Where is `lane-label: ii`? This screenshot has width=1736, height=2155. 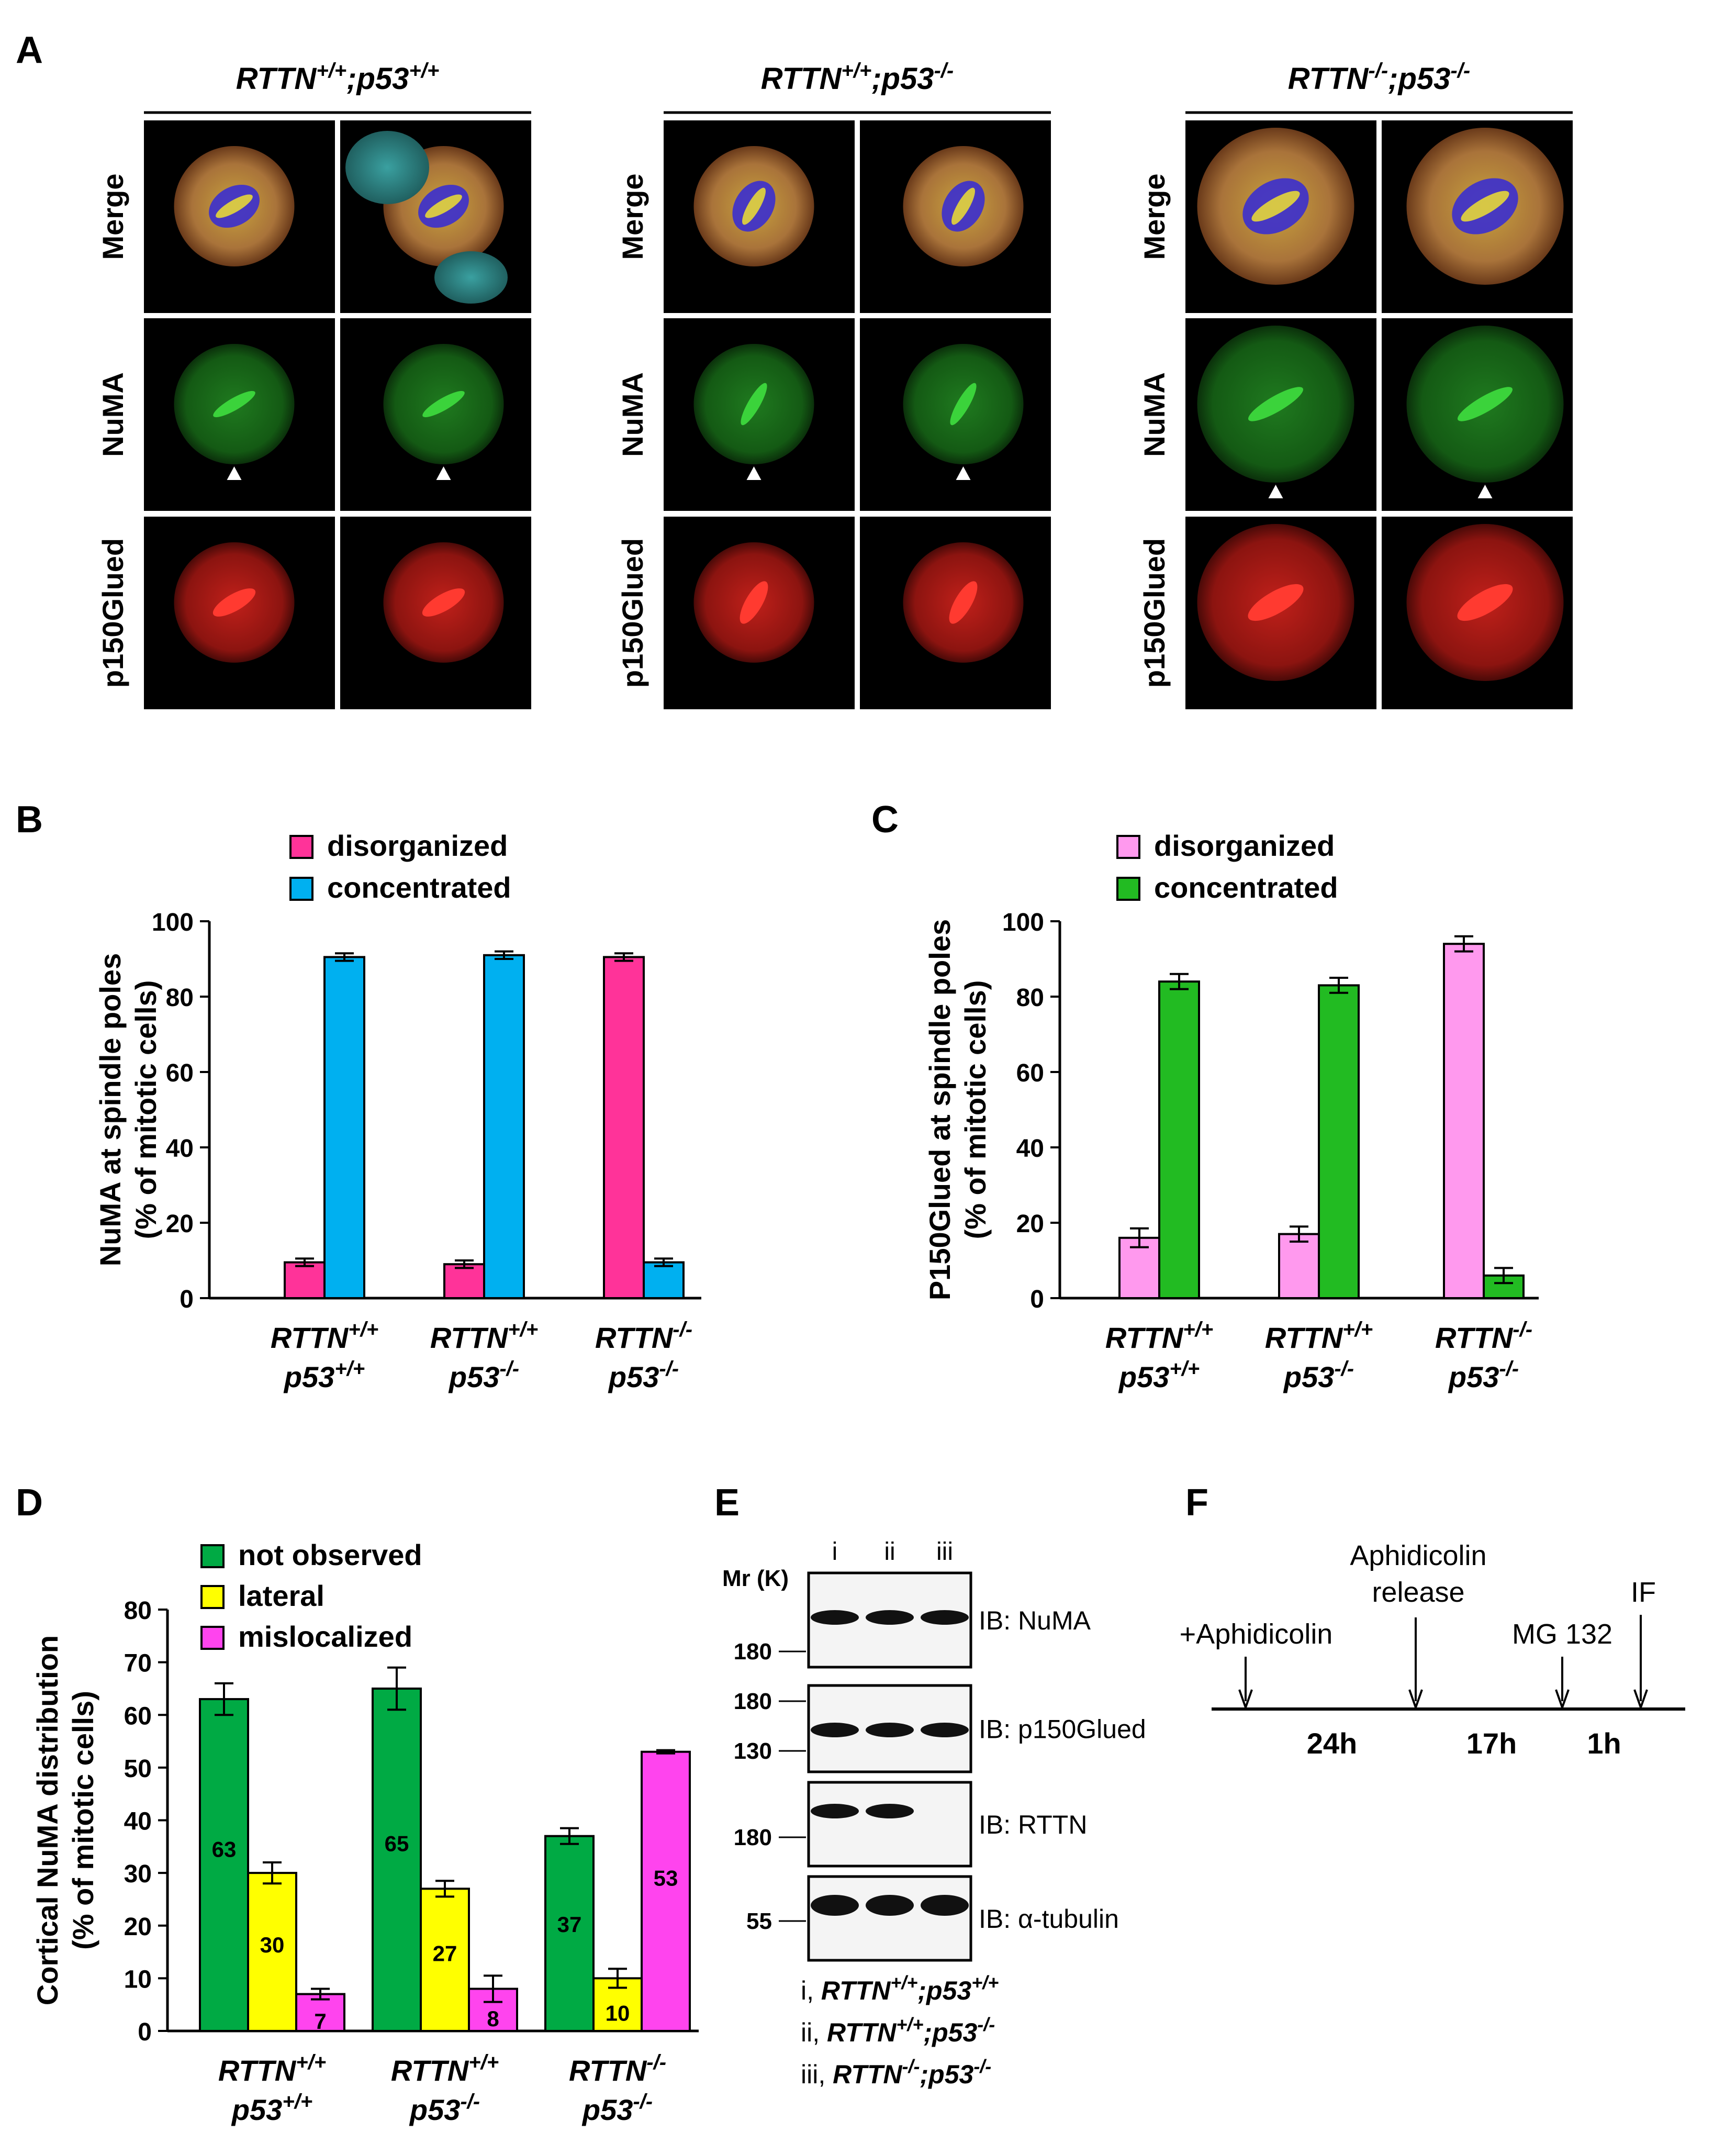
lane-label: ii is located at coordinates (889, 1552).